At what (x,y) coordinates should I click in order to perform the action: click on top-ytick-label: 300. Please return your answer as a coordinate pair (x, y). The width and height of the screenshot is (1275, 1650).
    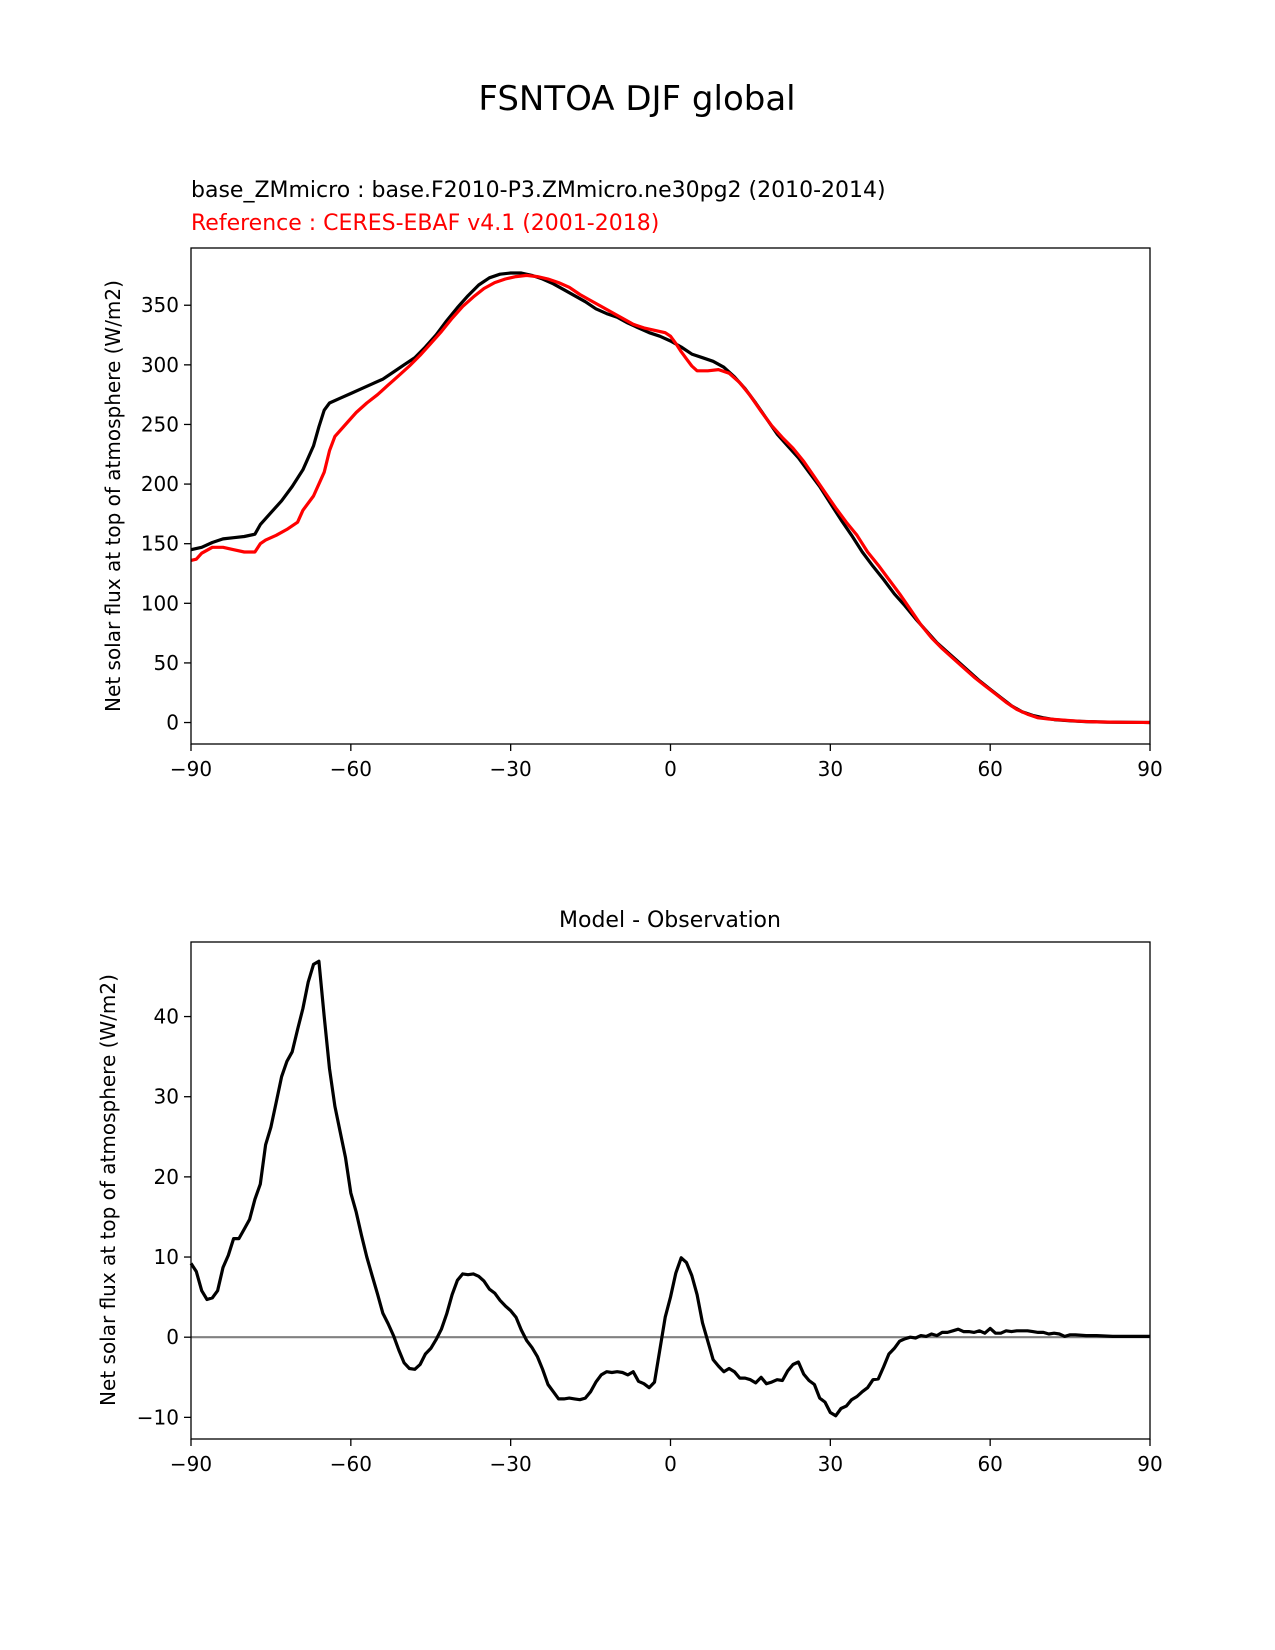
    Looking at the image, I should click on (160, 365).